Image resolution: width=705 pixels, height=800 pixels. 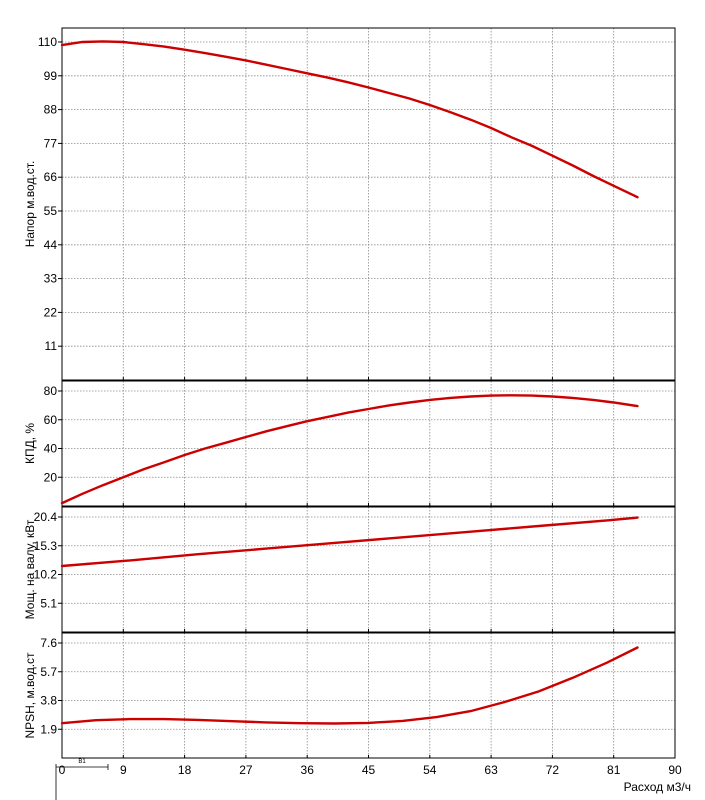 What do you see at coordinates (246, 770) in the screenshot?
I see `x-tick-label: 27` at bounding box center [246, 770].